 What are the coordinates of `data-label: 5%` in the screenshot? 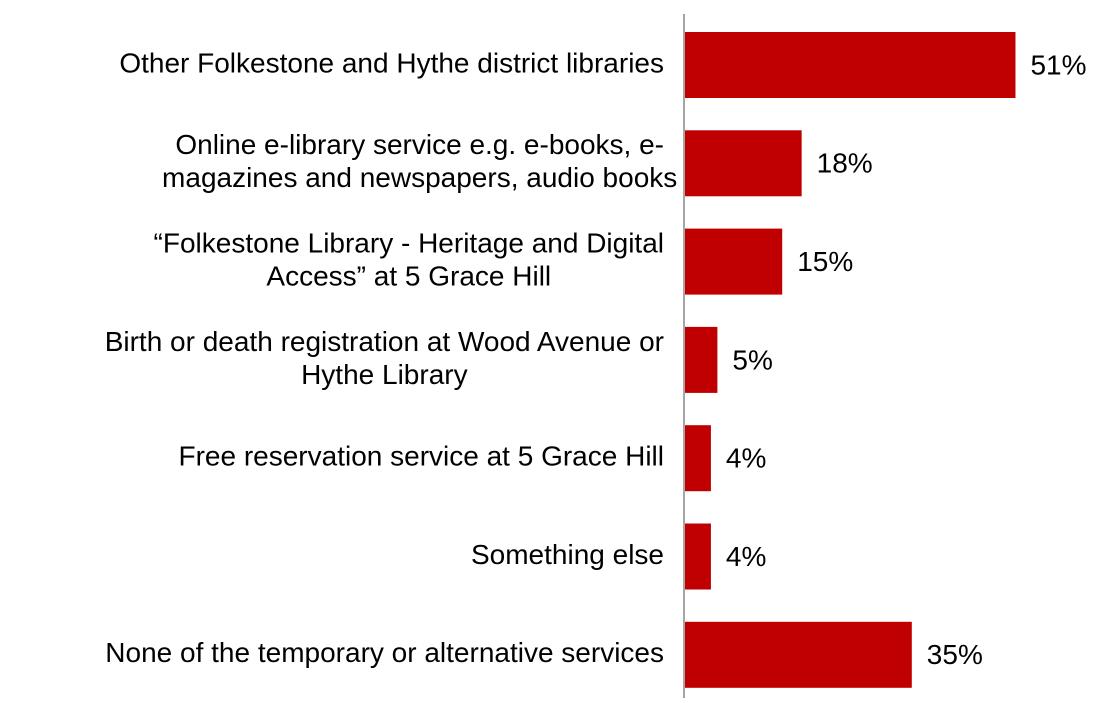 It's located at (752, 359).